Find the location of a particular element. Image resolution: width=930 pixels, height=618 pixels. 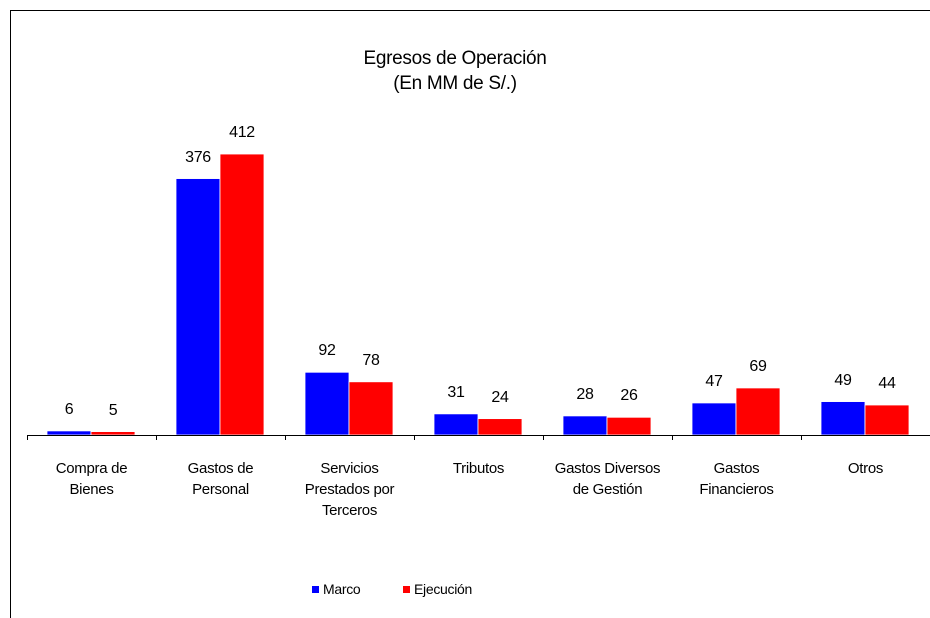

x-tick-label: Gastos Financieros is located at coordinates (736, 479).